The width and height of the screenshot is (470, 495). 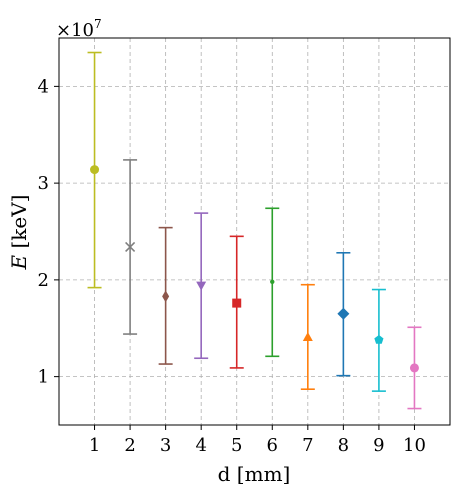 I want to click on y-tick-label: 1, so click(x=43, y=377).